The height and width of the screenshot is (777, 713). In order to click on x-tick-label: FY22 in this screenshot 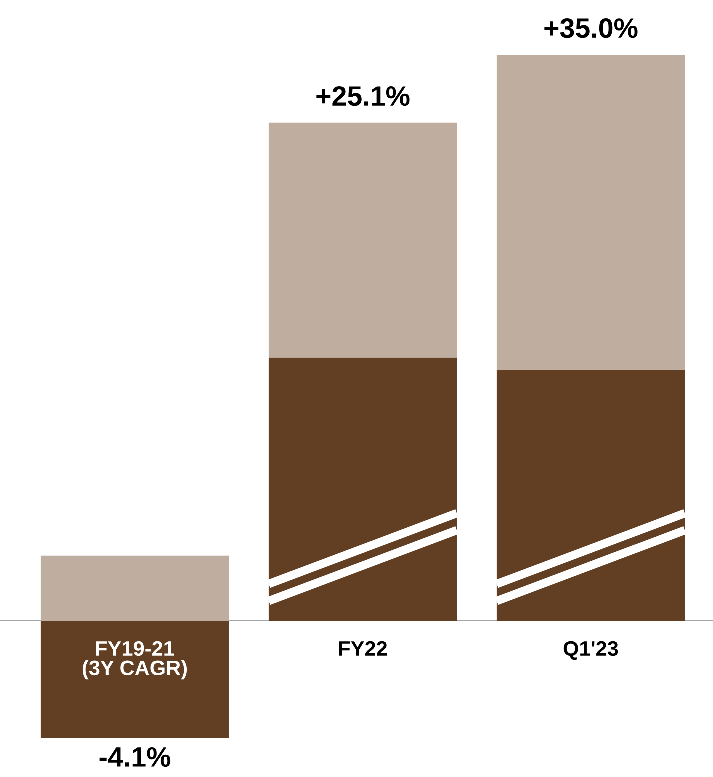, I will do `click(363, 648)`.